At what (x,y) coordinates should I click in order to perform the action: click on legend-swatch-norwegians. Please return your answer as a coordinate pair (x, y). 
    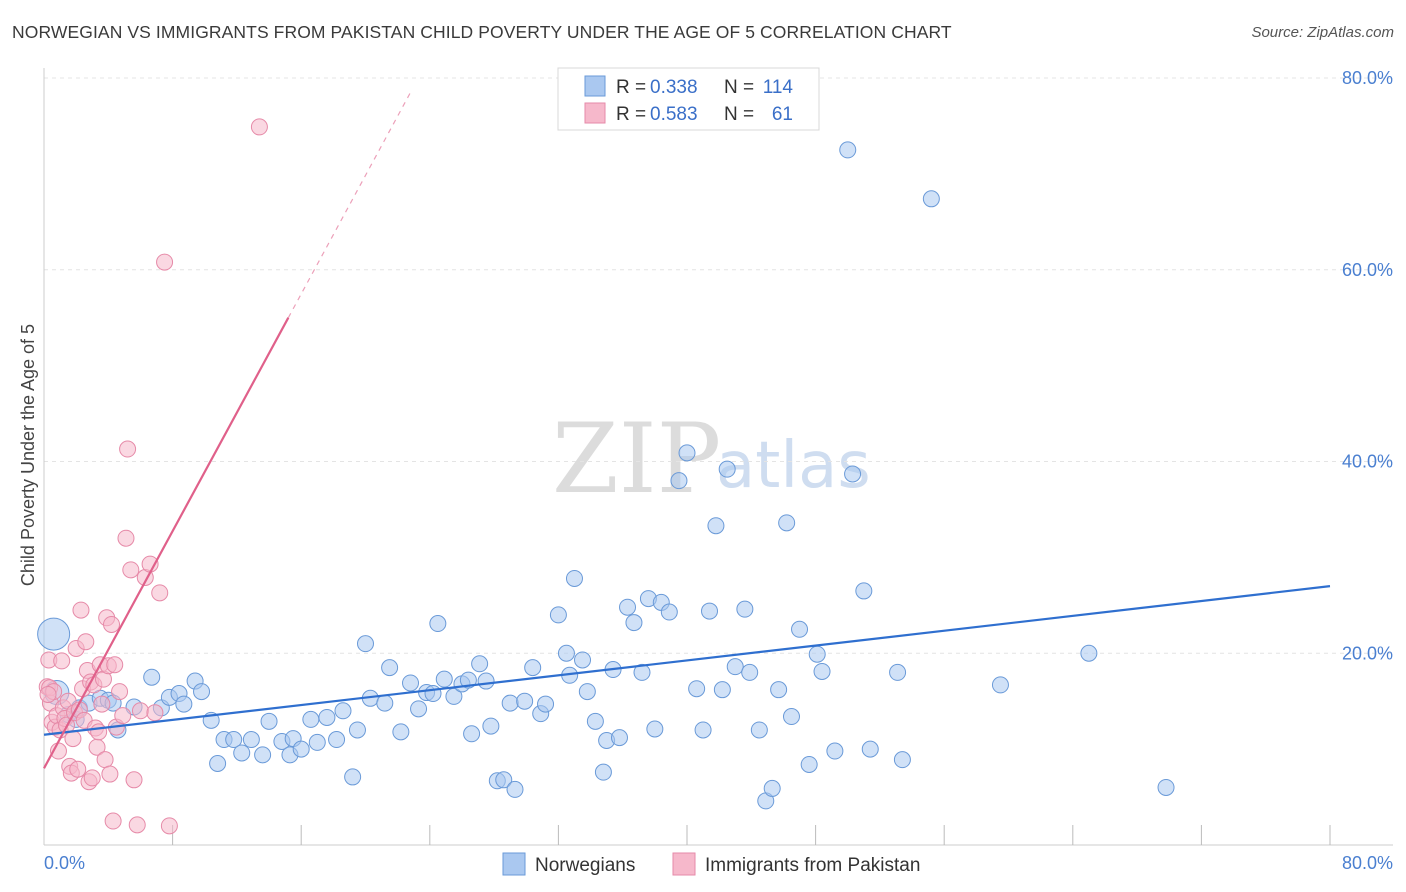
    Looking at the image, I should click on (595, 86).